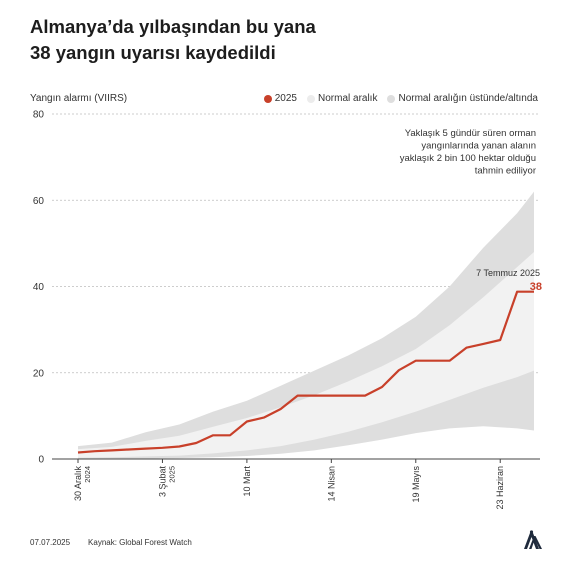 The height and width of the screenshot is (568, 568). What do you see at coordinates (78, 484) in the screenshot?
I see `x-tick-label: 30 Aralık` at bounding box center [78, 484].